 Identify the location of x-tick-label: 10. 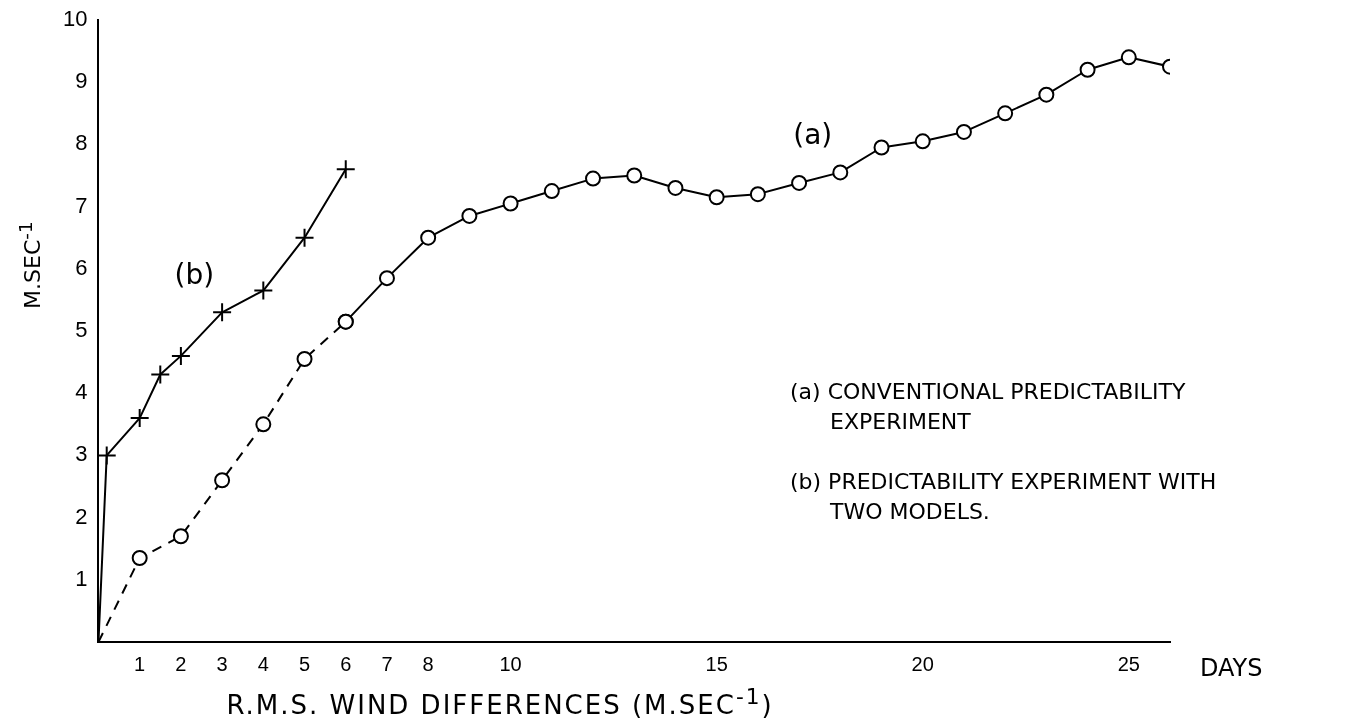
(510, 663).